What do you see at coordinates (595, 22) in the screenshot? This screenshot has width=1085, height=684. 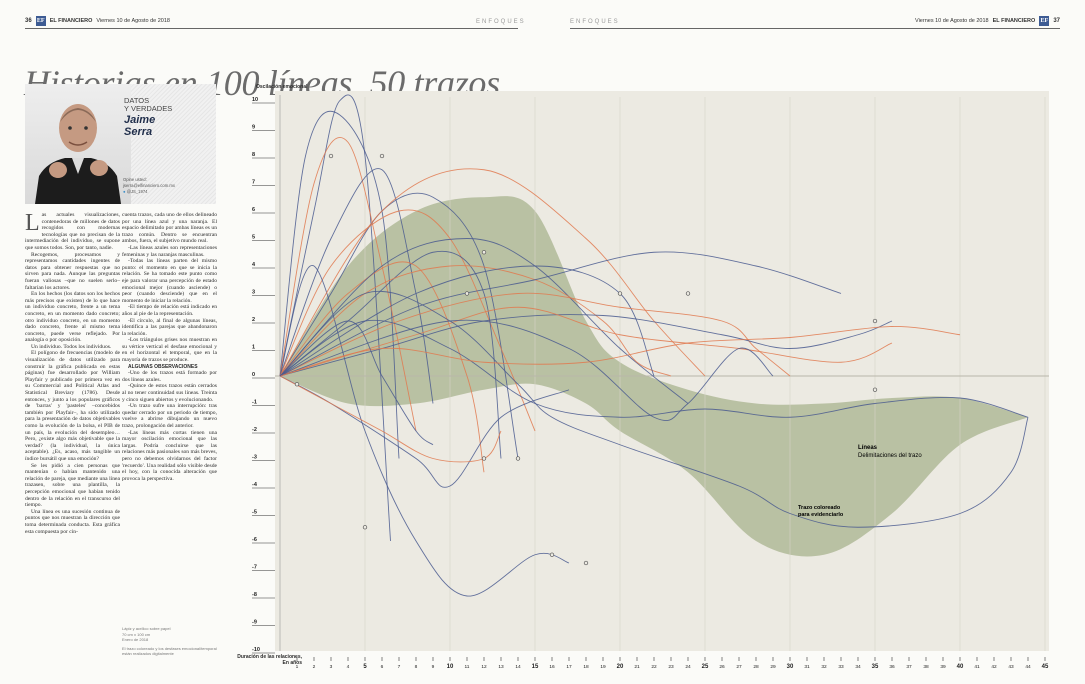 I see `section-label-right: ENFOQUES` at bounding box center [595, 22].